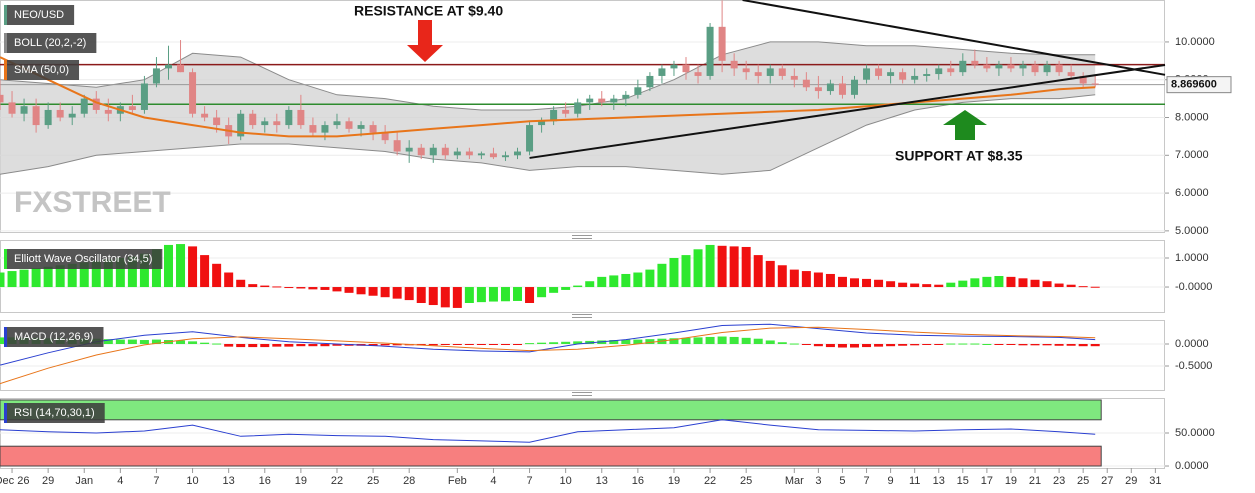 Image resolution: width=1255 pixels, height=493 pixels. Describe the element at coordinates (1193, 366) in the screenshot. I see `y-tick-label: -0.5000` at that location.